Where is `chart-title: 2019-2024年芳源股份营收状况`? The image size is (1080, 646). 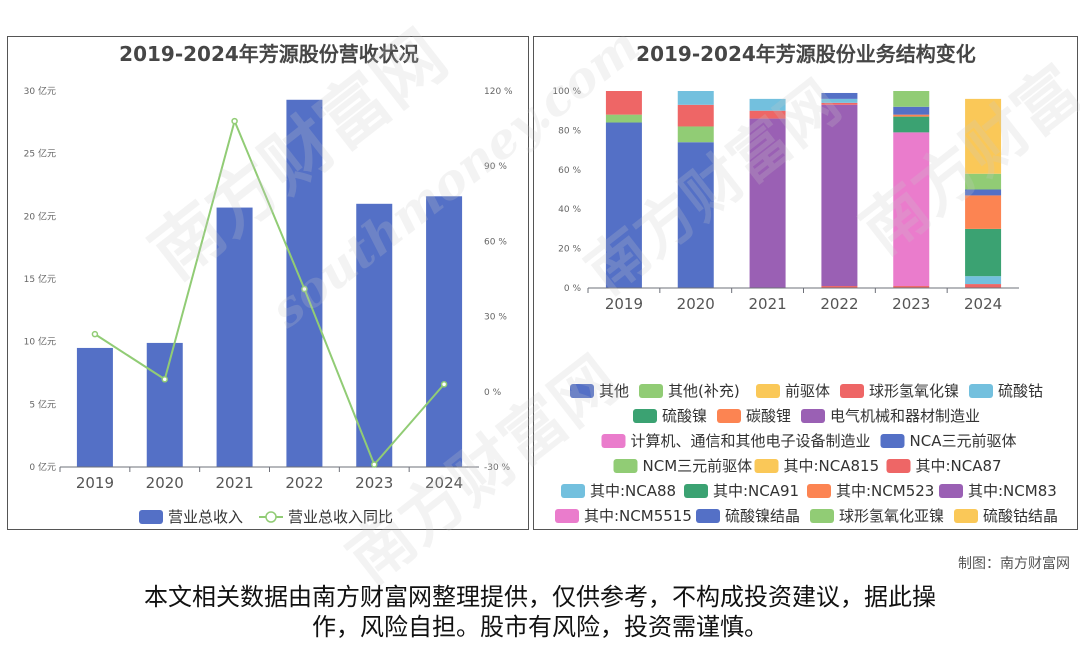
chart-title: 2019-2024年芳源股份营收状况 is located at coordinates (269, 54).